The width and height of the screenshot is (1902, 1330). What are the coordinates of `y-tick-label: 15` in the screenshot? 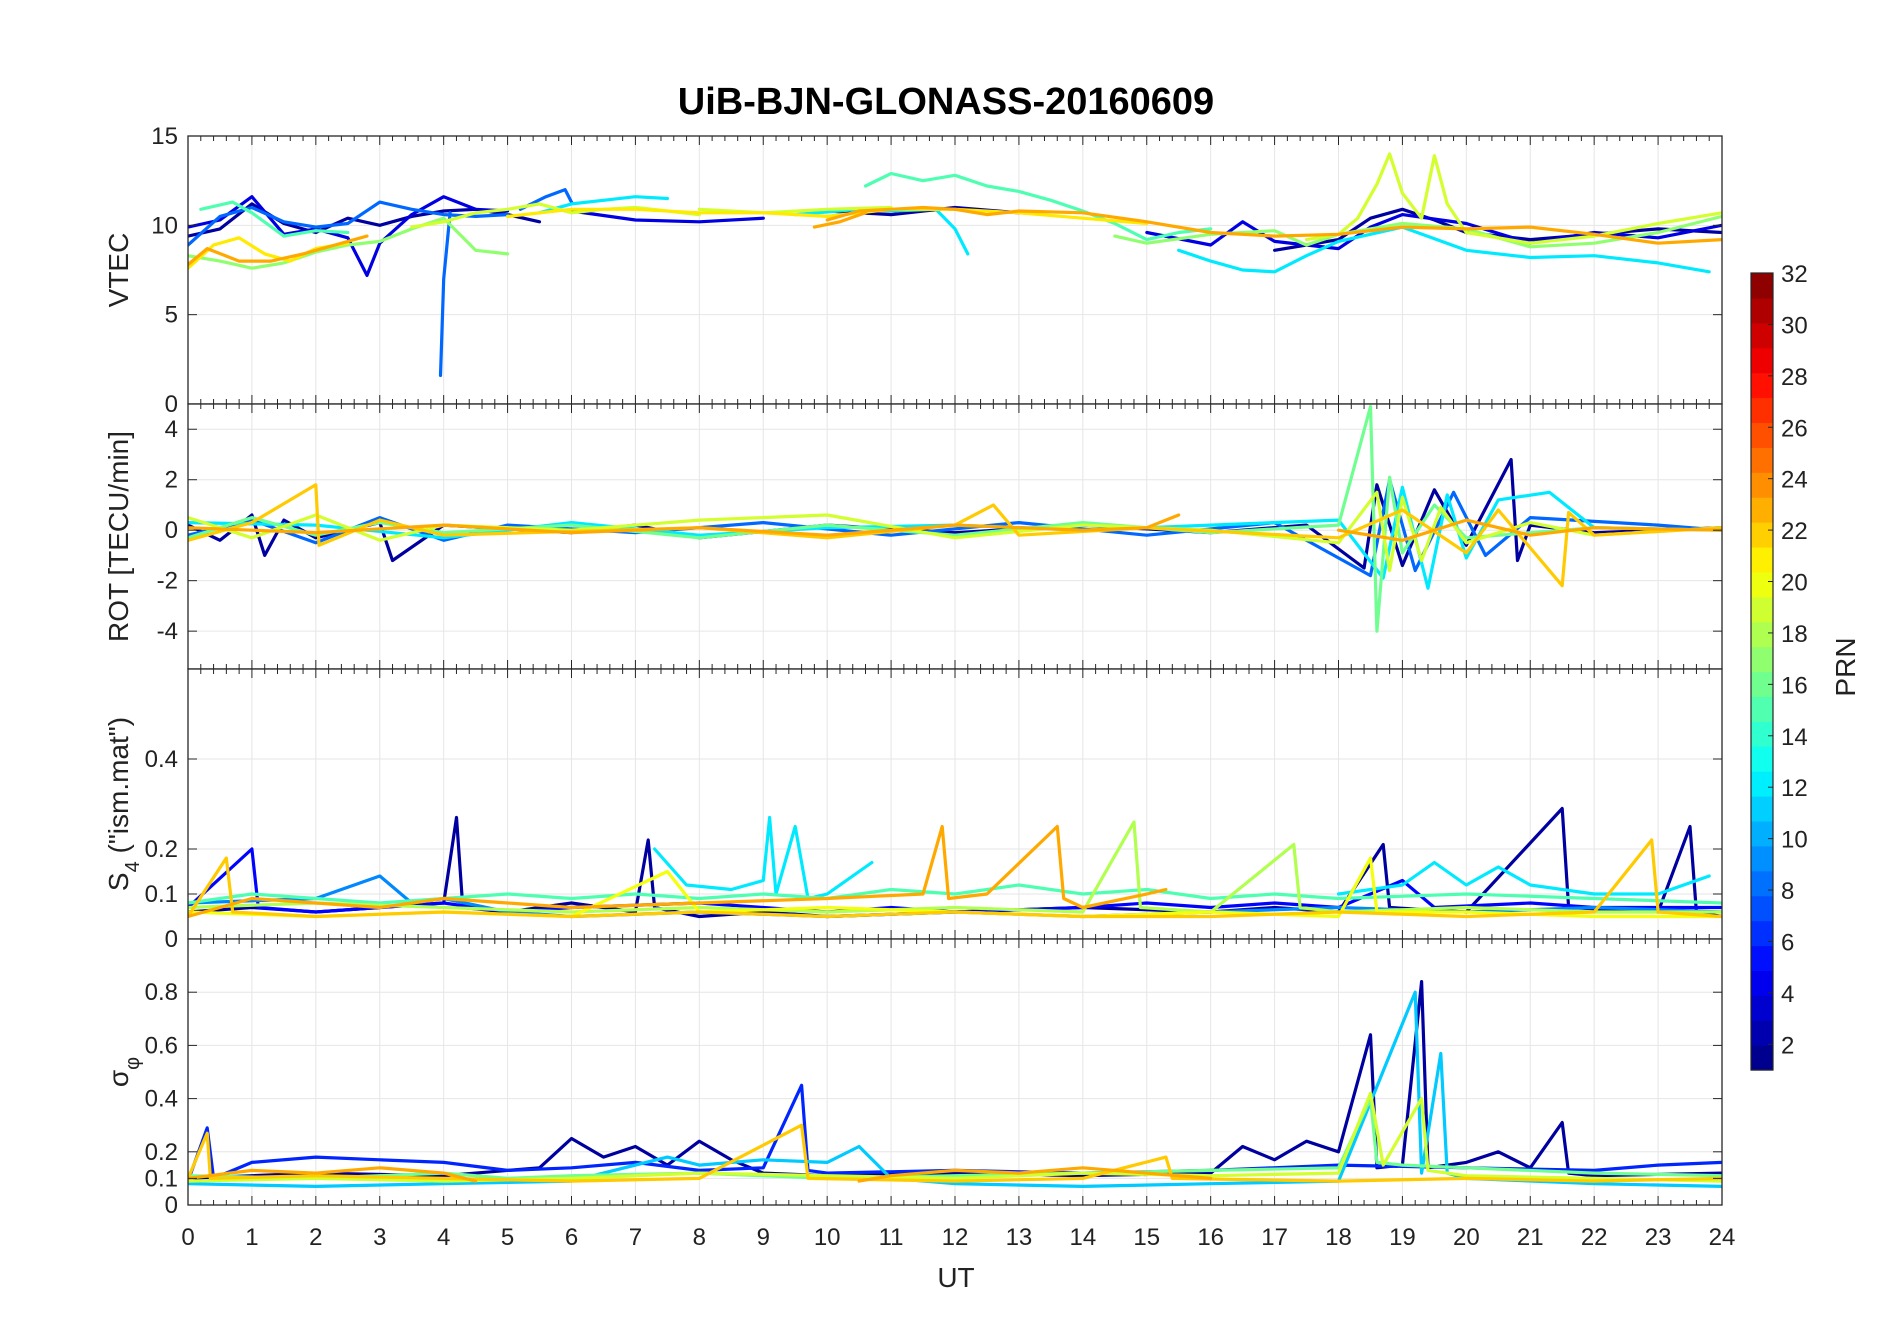 It's located at (164, 136).